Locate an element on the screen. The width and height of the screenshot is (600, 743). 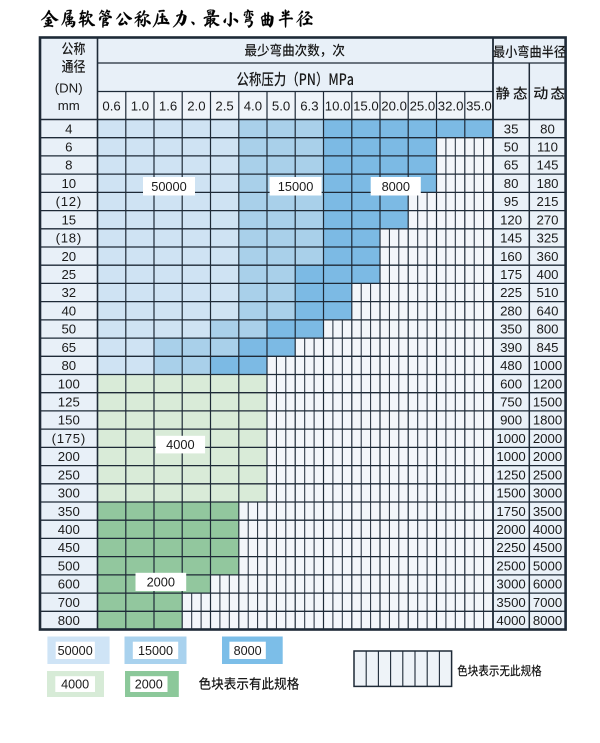
svg-text: 4.0 is located at coordinates (253, 105).